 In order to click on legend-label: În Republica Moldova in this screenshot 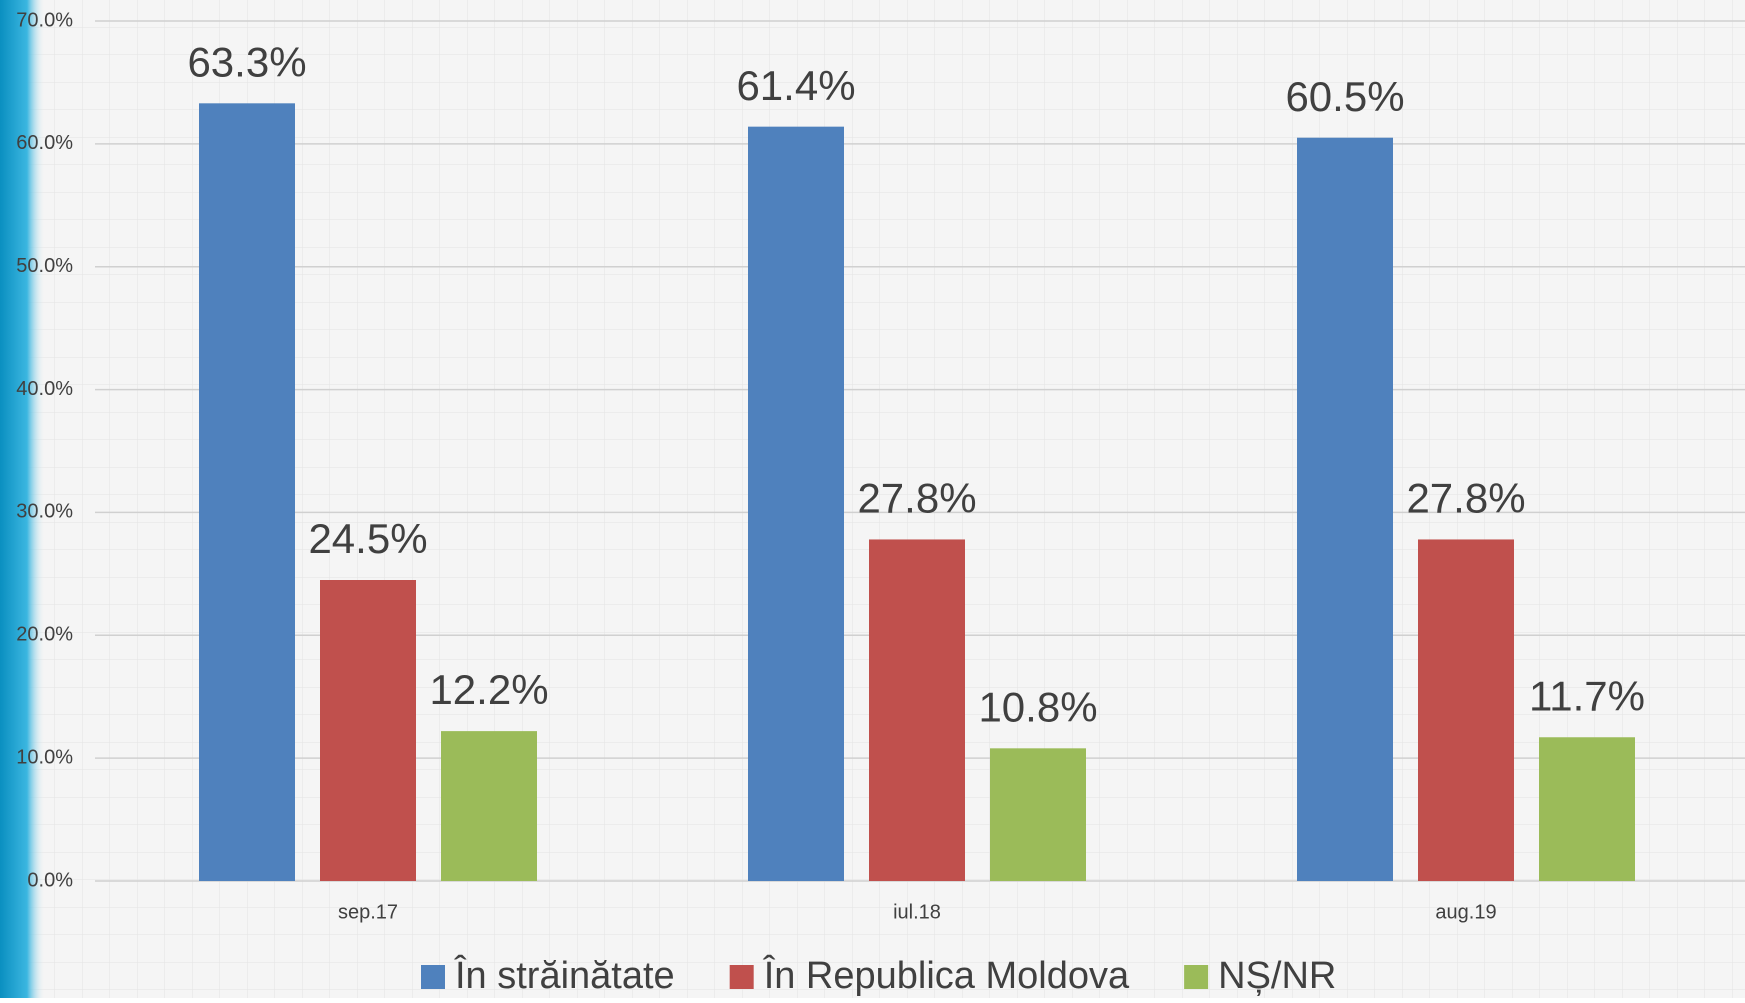, I will do `click(946, 975)`.